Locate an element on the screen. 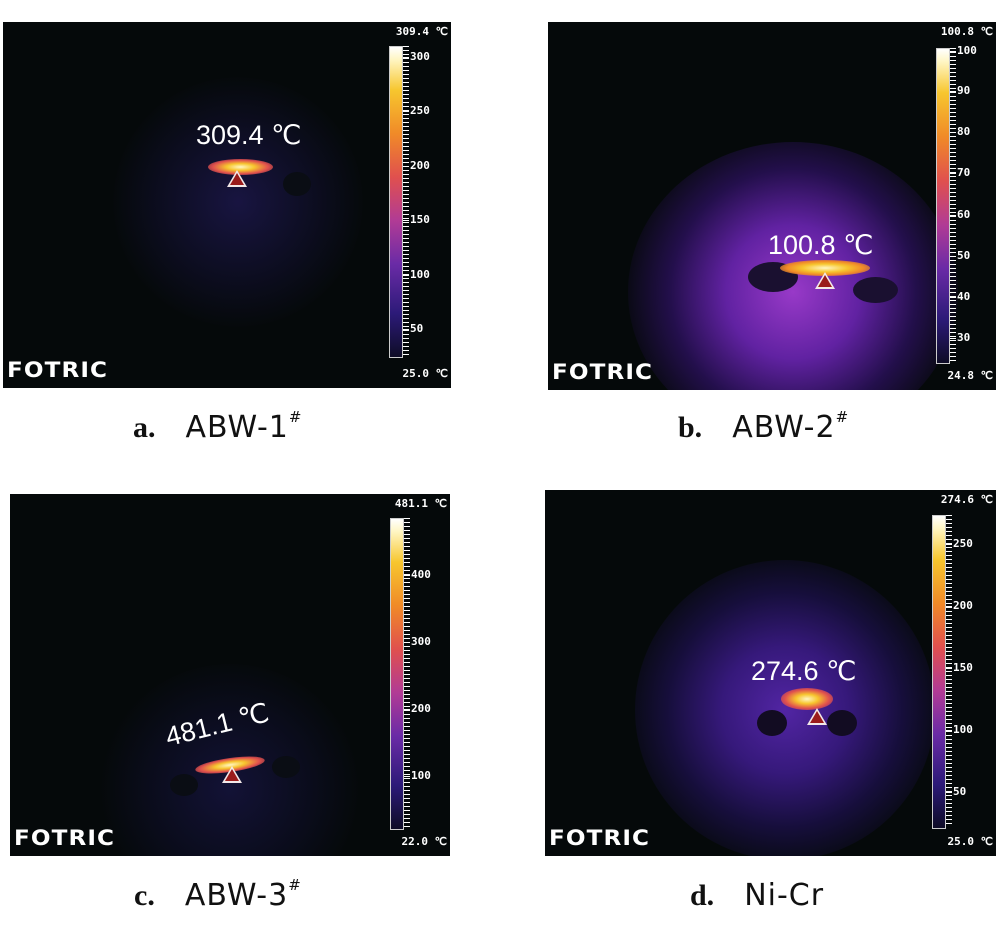  scale-tick-label: 30 is located at coordinates (960, 337).